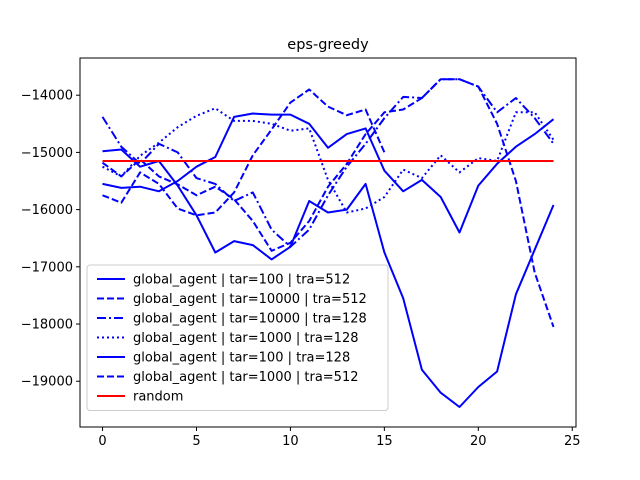 The image size is (640, 480). What do you see at coordinates (290, 441) in the screenshot?
I see `x-tick-label: 10` at bounding box center [290, 441].